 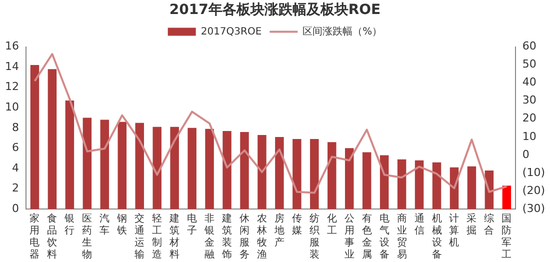 What do you see at coordinates (507, 237) in the screenshot?
I see `x-tick-label: 国防军工` at bounding box center [507, 237].